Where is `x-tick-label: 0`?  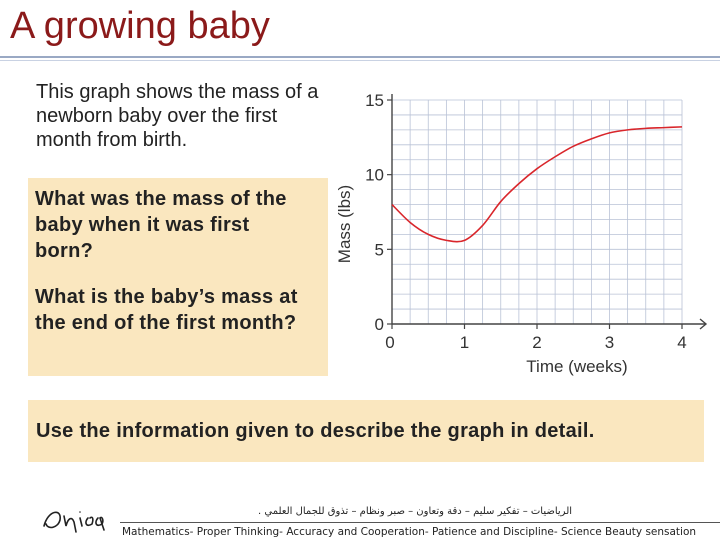 x-tick-label: 0 is located at coordinates (389, 342).